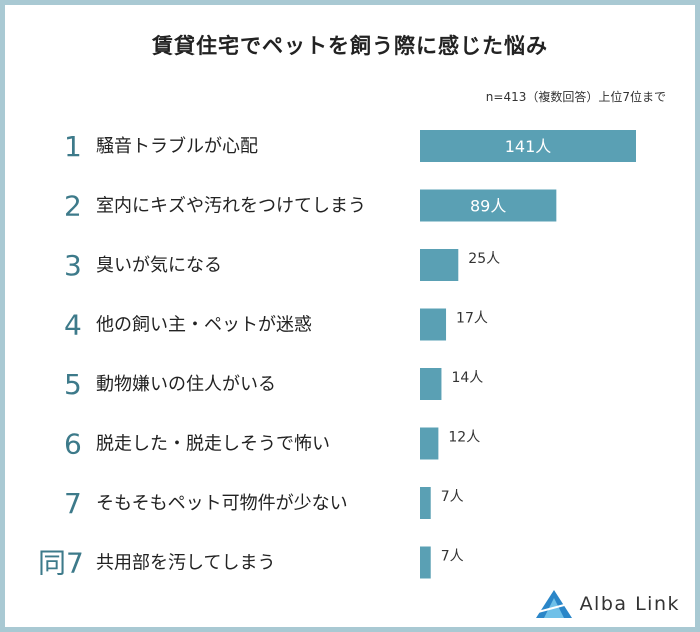  Describe the element at coordinates (186, 384) in the screenshot. I see `category-label: 動物嫌いの住人がいる` at that location.